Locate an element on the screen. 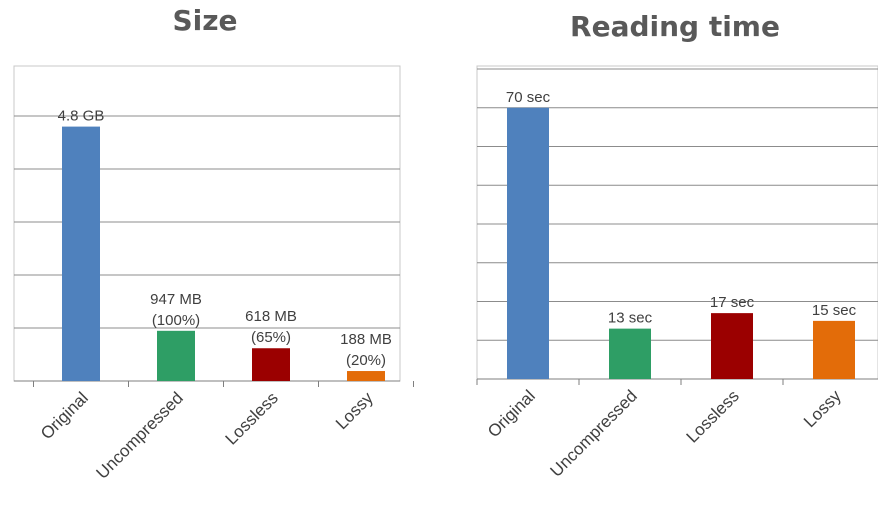  size-data-label: 188 MB is located at coordinates (366, 339).